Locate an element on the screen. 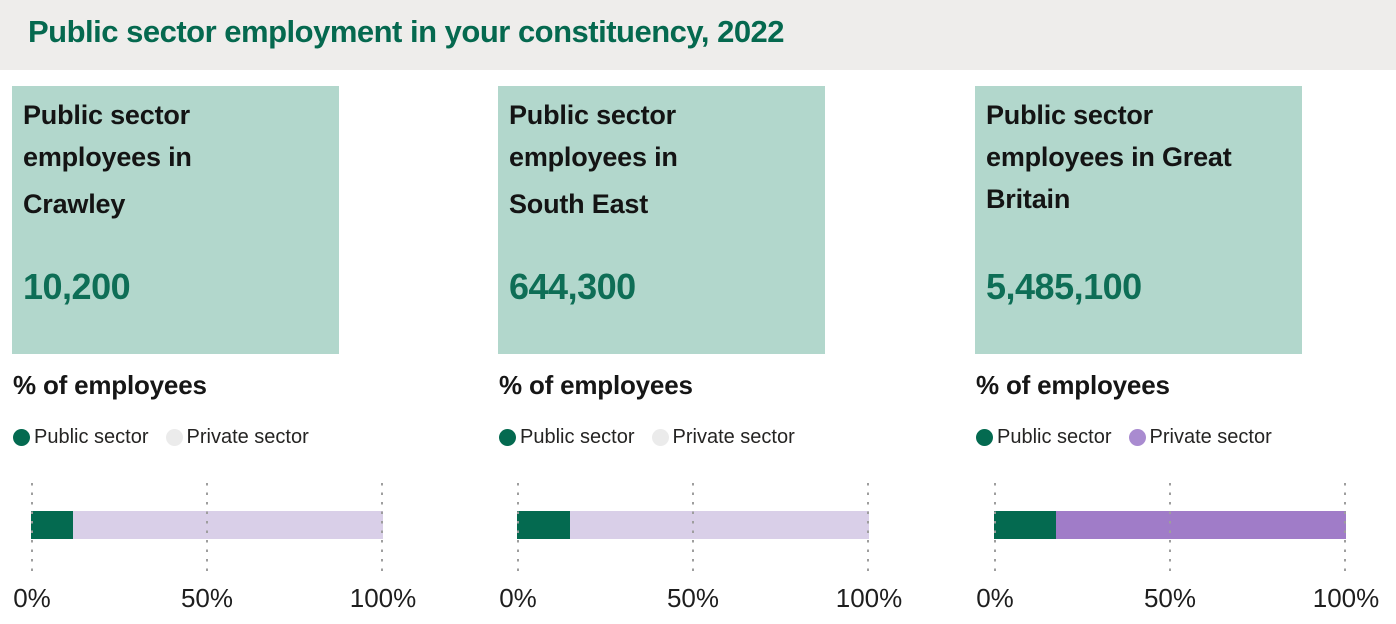  stat-card-title: Public sector employees in Crawley is located at coordinates (152, 159).